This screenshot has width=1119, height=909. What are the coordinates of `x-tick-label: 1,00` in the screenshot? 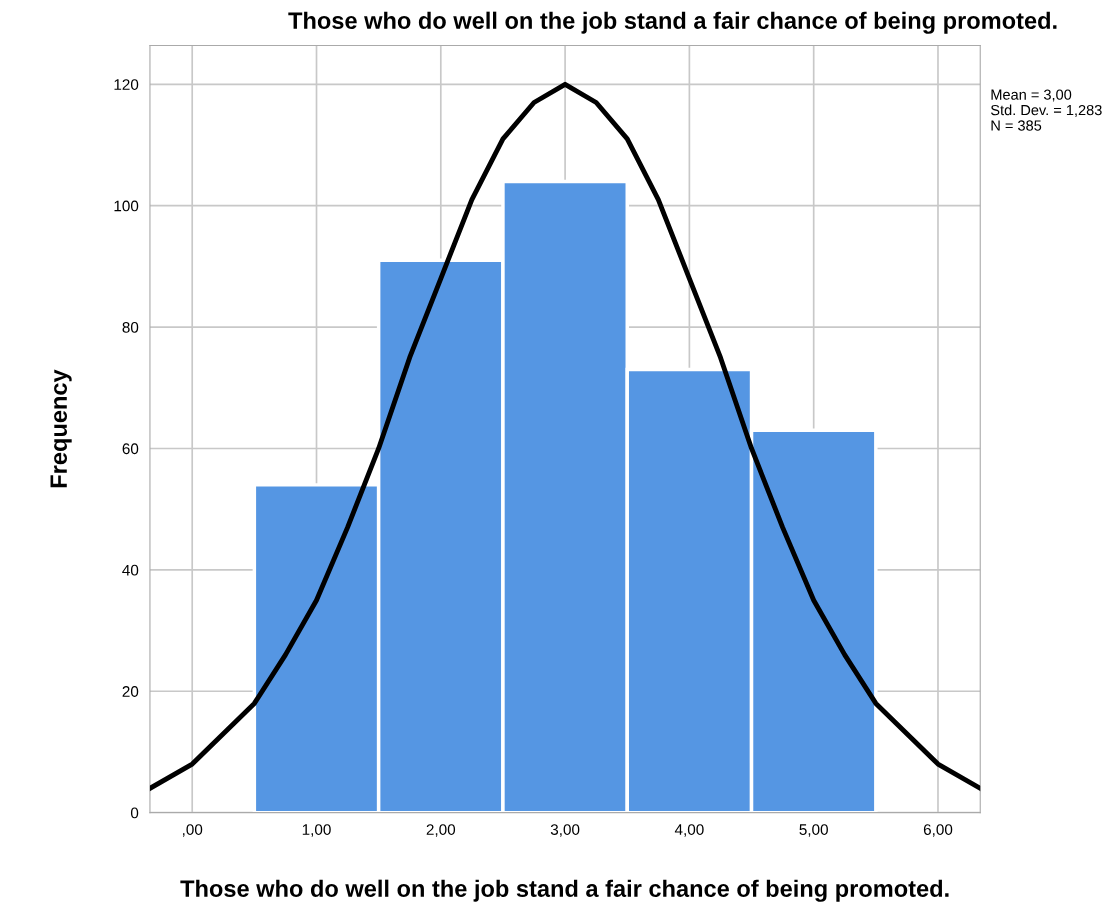 It's located at (316, 830).